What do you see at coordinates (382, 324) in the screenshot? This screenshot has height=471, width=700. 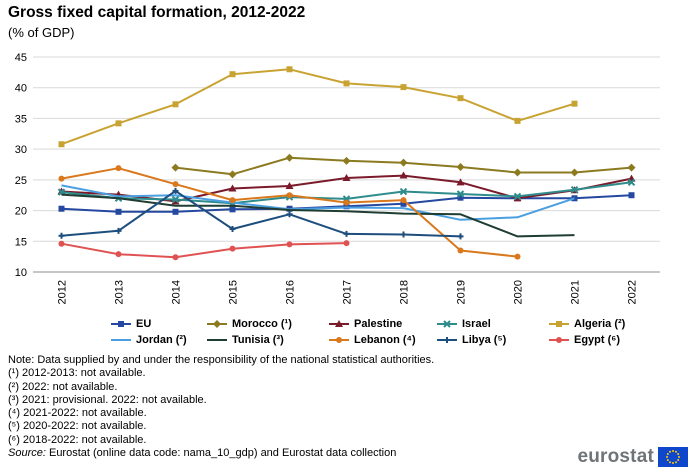 I see `legend-item: Palestine` at bounding box center [382, 324].